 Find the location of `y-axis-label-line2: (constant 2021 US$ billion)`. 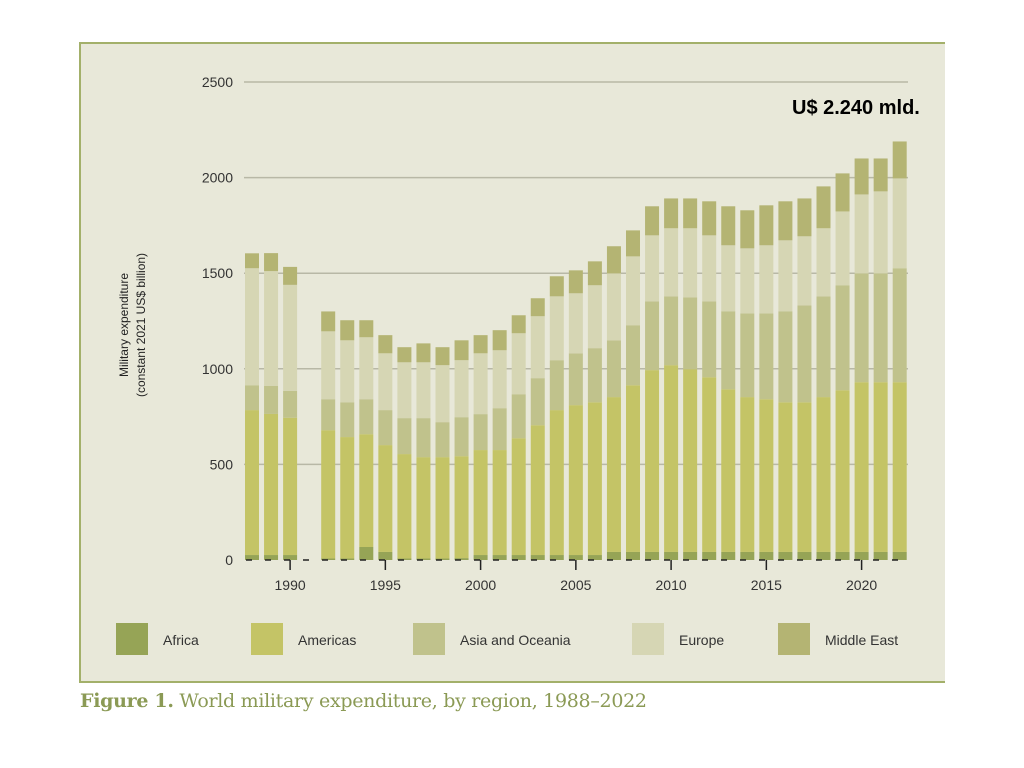

y-axis-label-line2: (constant 2021 US$ billion) is located at coordinates (141, 325).